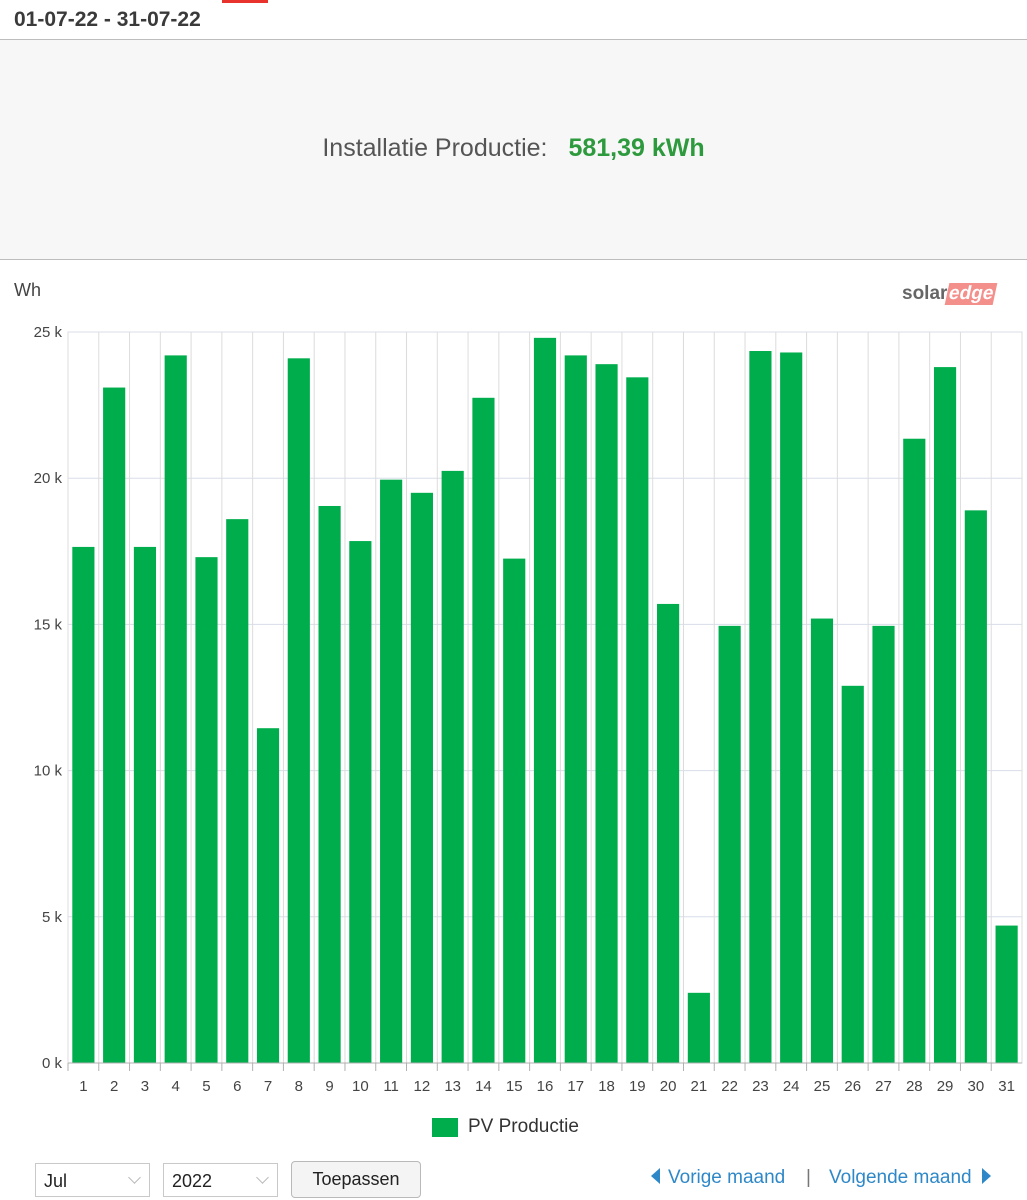 Image resolution: width=1027 pixels, height=1200 pixels. What do you see at coordinates (606, 1086) in the screenshot?
I see `x-tick-label: 18` at bounding box center [606, 1086].